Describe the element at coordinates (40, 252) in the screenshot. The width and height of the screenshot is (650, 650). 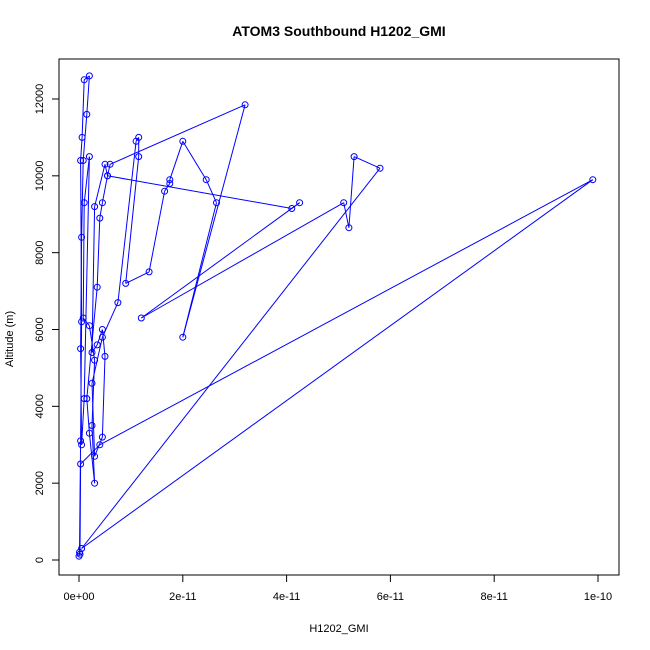
I see `y-tick-label: 8000` at that location.